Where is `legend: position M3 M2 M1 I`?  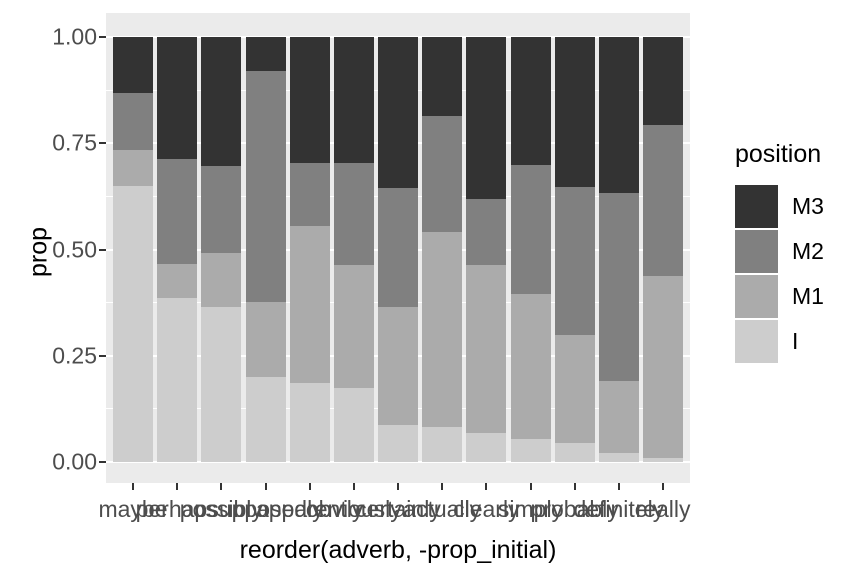 legend: position M3 M2 M1 I is located at coordinates (779, 252).